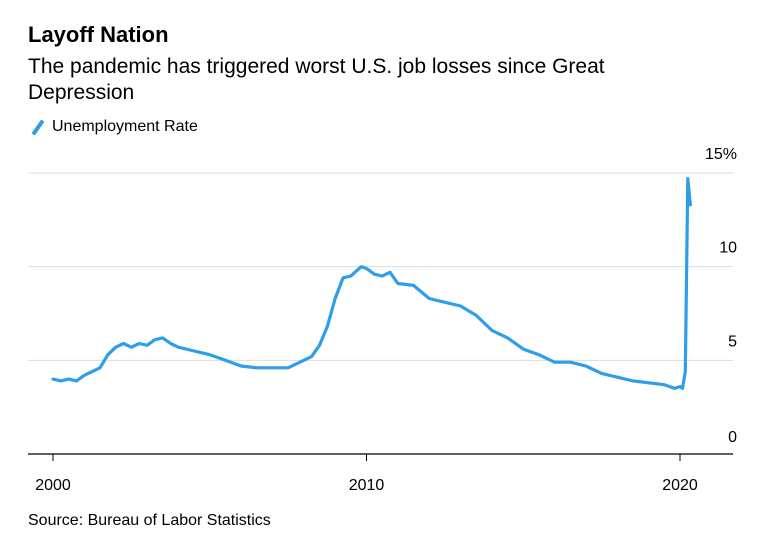  Describe the element at coordinates (721, 154) in the screenshot. I see `y-tick-label-15: 15%` at that location.